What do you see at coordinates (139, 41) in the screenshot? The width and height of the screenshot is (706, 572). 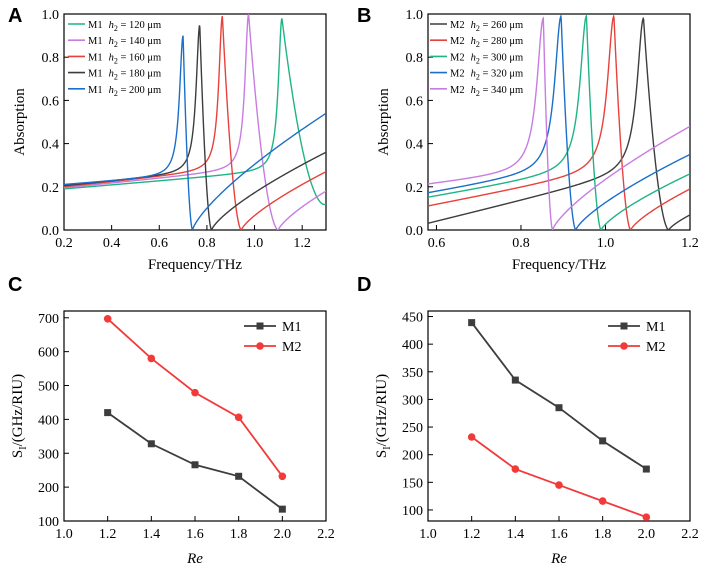 I see `legend-value: = 140 μm` at bounding box center [139, 41].